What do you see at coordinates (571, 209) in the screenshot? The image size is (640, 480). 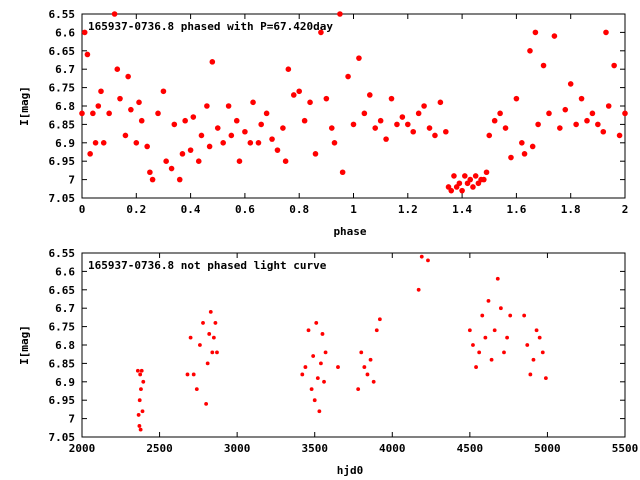 I see `x-tick-label: 1.8` at bounding box center [571, 209].